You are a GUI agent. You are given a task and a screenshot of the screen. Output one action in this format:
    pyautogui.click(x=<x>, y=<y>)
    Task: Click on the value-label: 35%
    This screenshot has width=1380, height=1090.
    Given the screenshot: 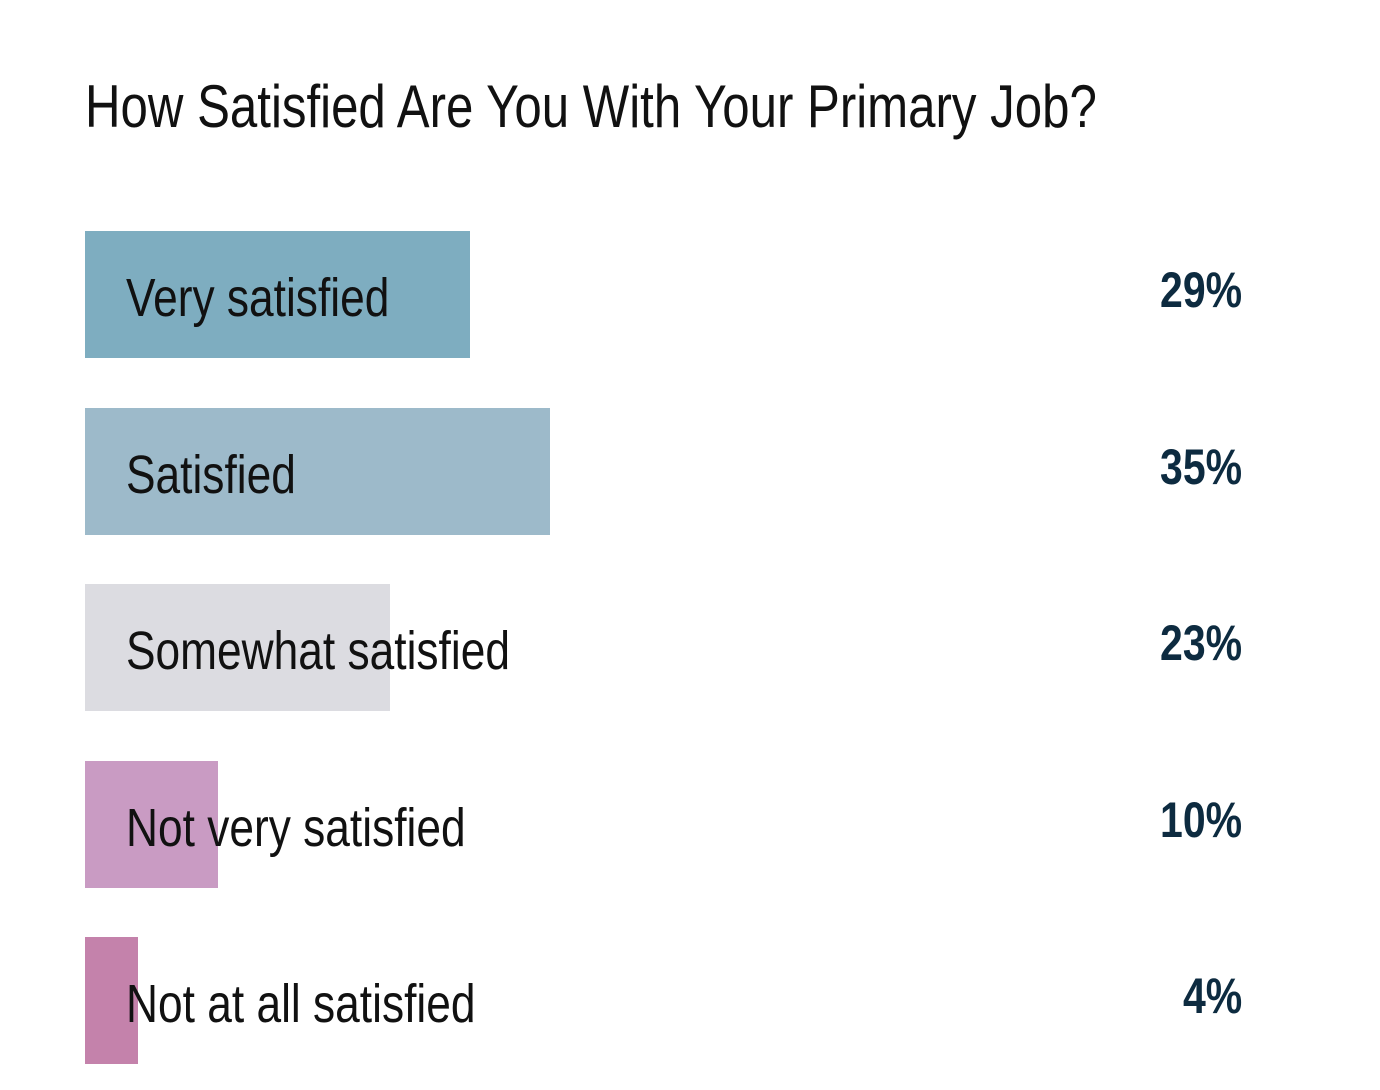 What is the action you would take?
    pyautogui.click(x=1200, y=466)
    